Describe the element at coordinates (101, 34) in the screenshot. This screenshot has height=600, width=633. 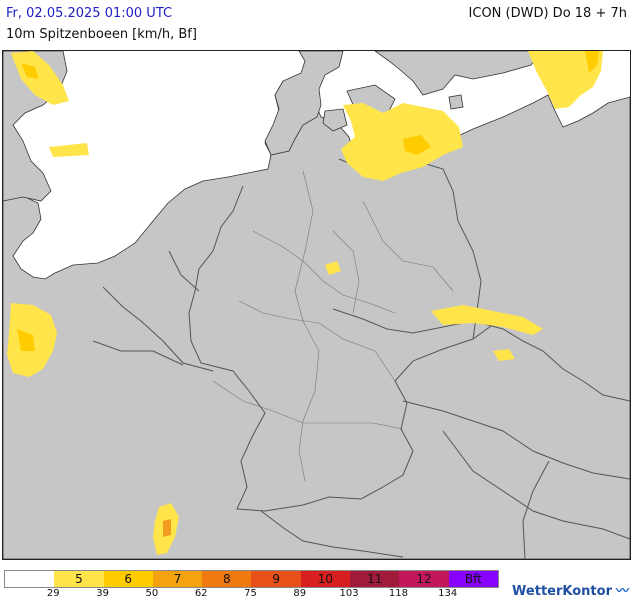
I see `parameter-label: 10m Spitzenboeen [km/h, Bf]` at that location.